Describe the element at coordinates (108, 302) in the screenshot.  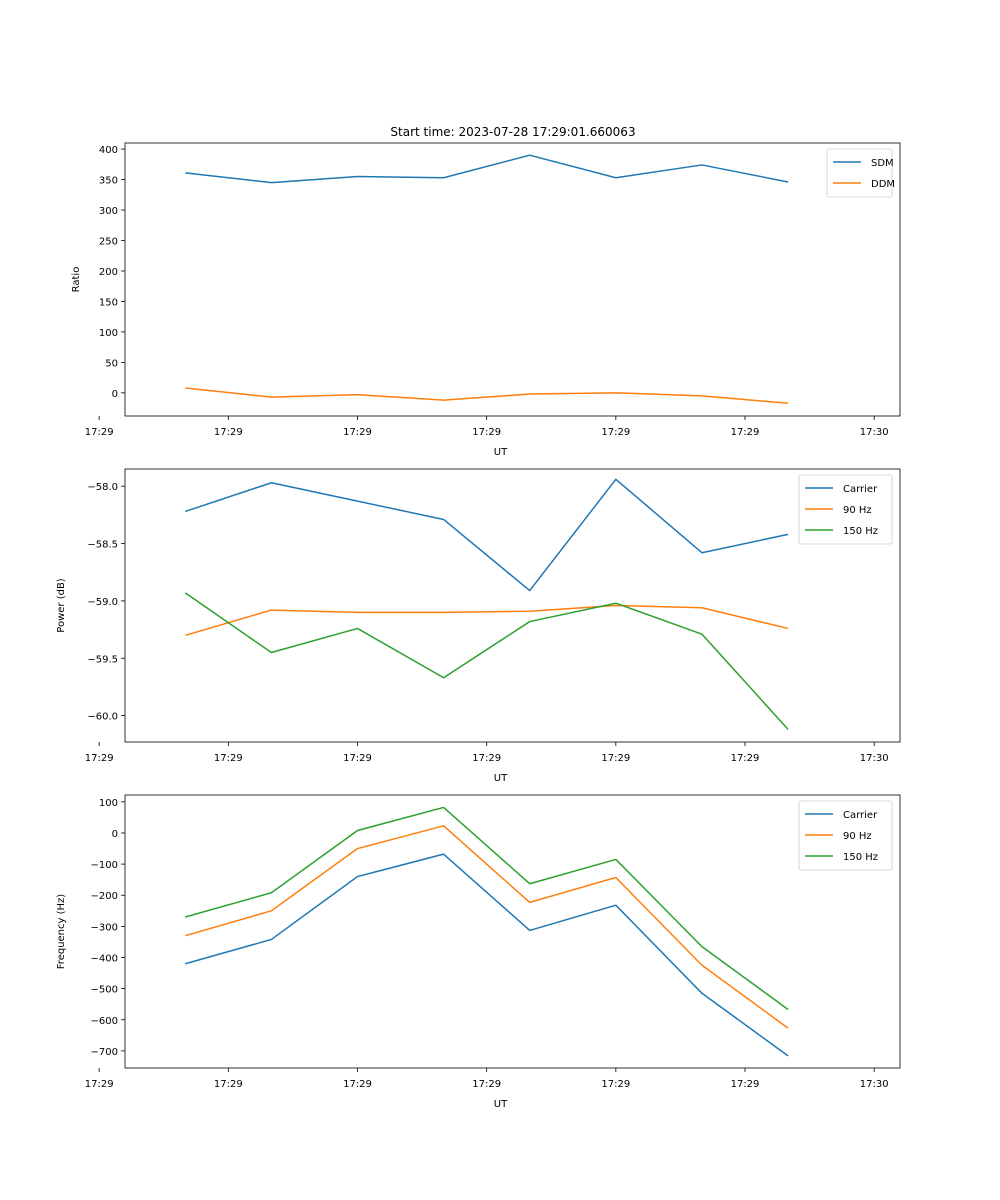
I see `y-tick-label: 150` at that location.